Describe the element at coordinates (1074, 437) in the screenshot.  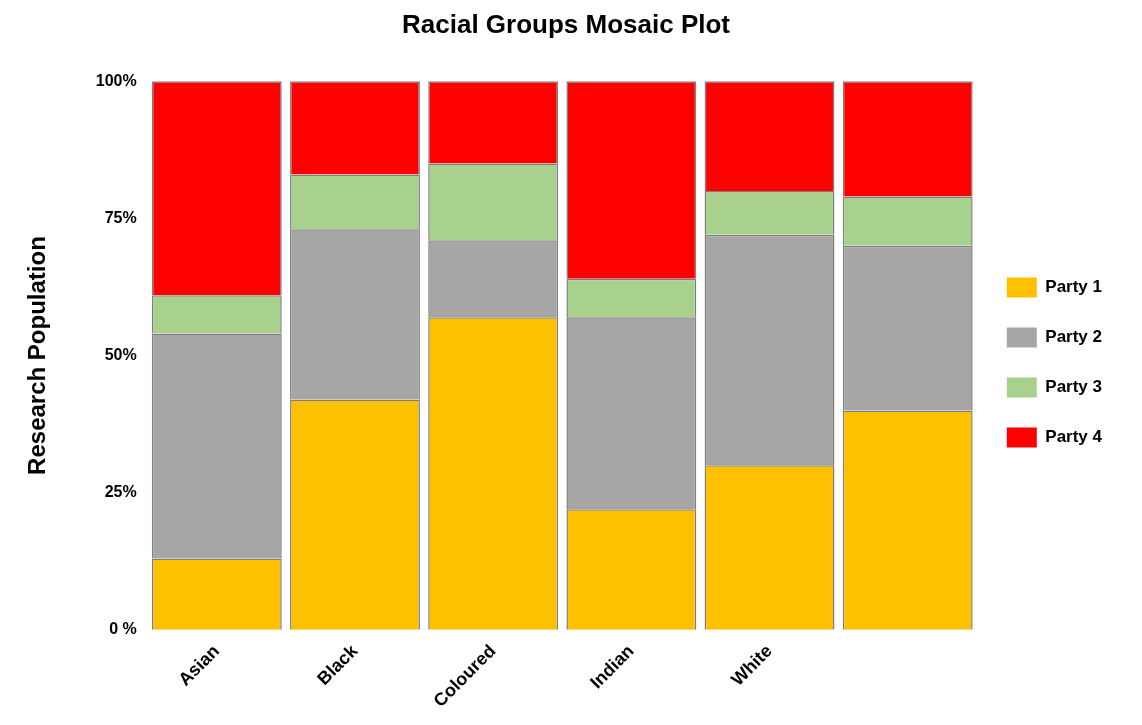
I see `legend-label: Party 4` at that location.